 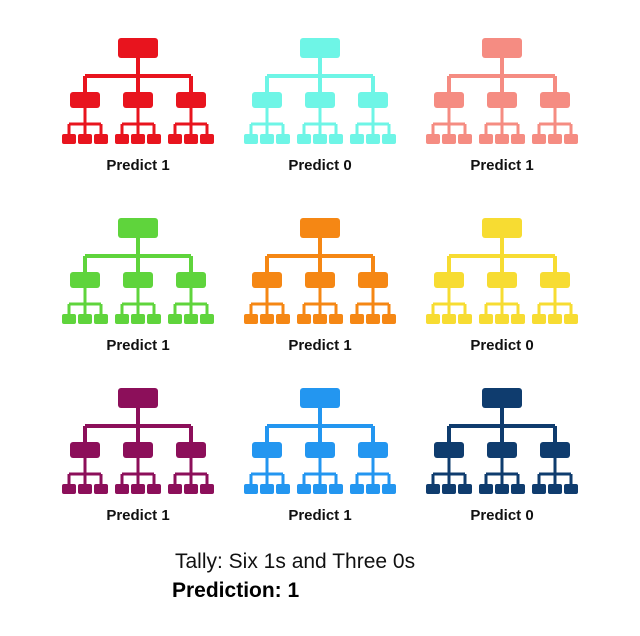 I want to click on tree-8: Predict 1, so click(x=320, y=473).